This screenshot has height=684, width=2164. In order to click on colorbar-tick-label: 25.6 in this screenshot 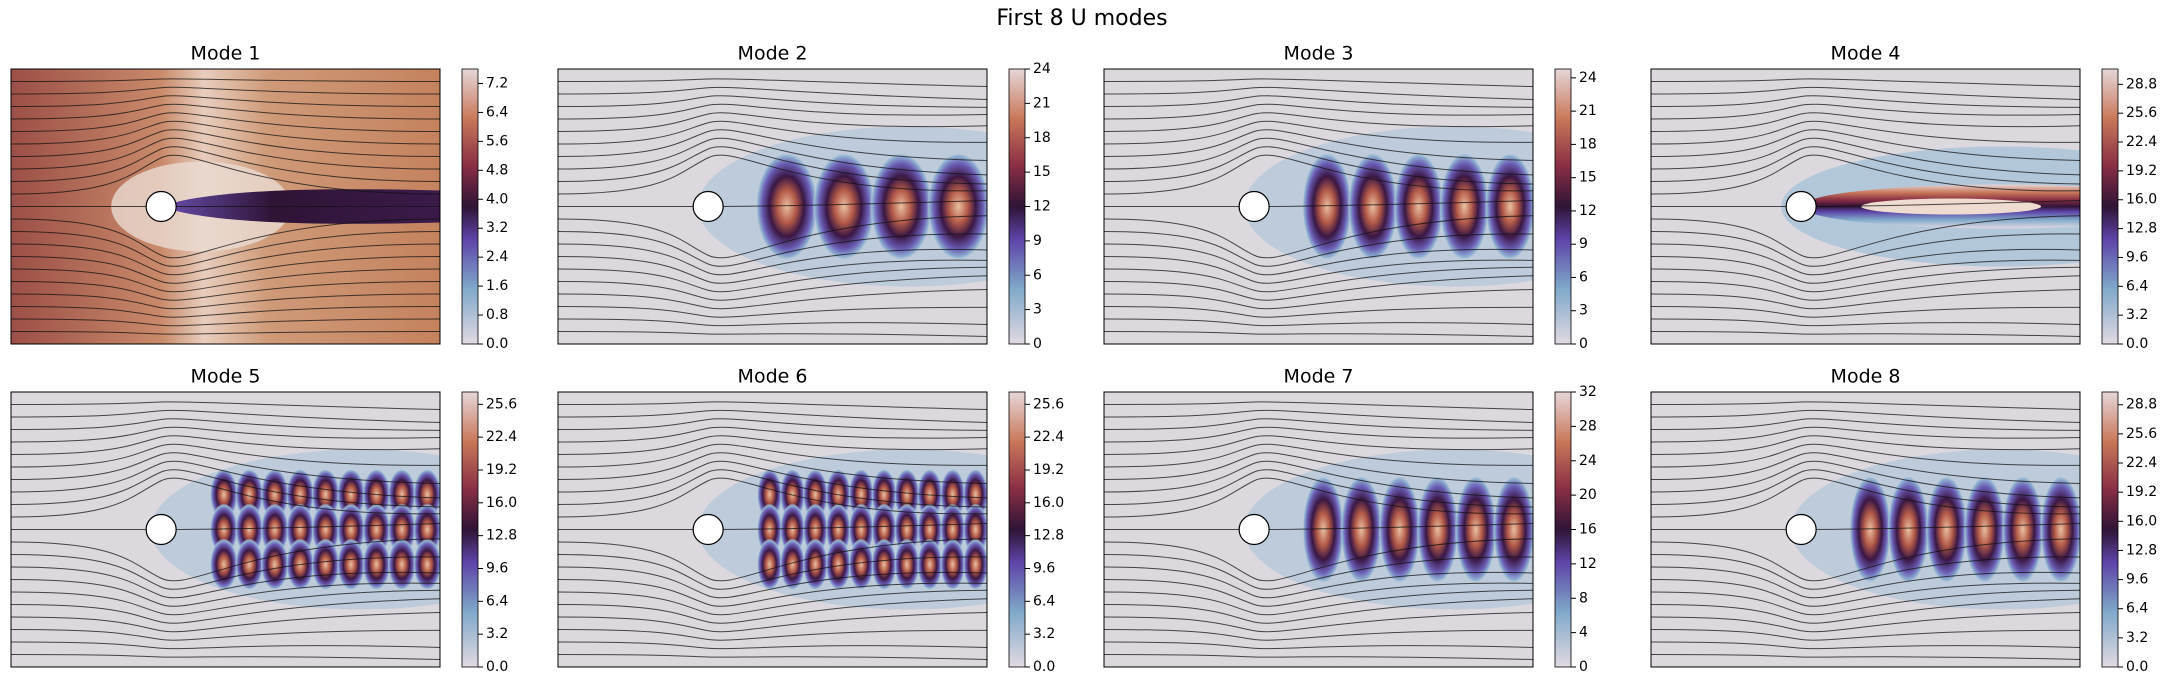, I will do `click(2141, 434)`.